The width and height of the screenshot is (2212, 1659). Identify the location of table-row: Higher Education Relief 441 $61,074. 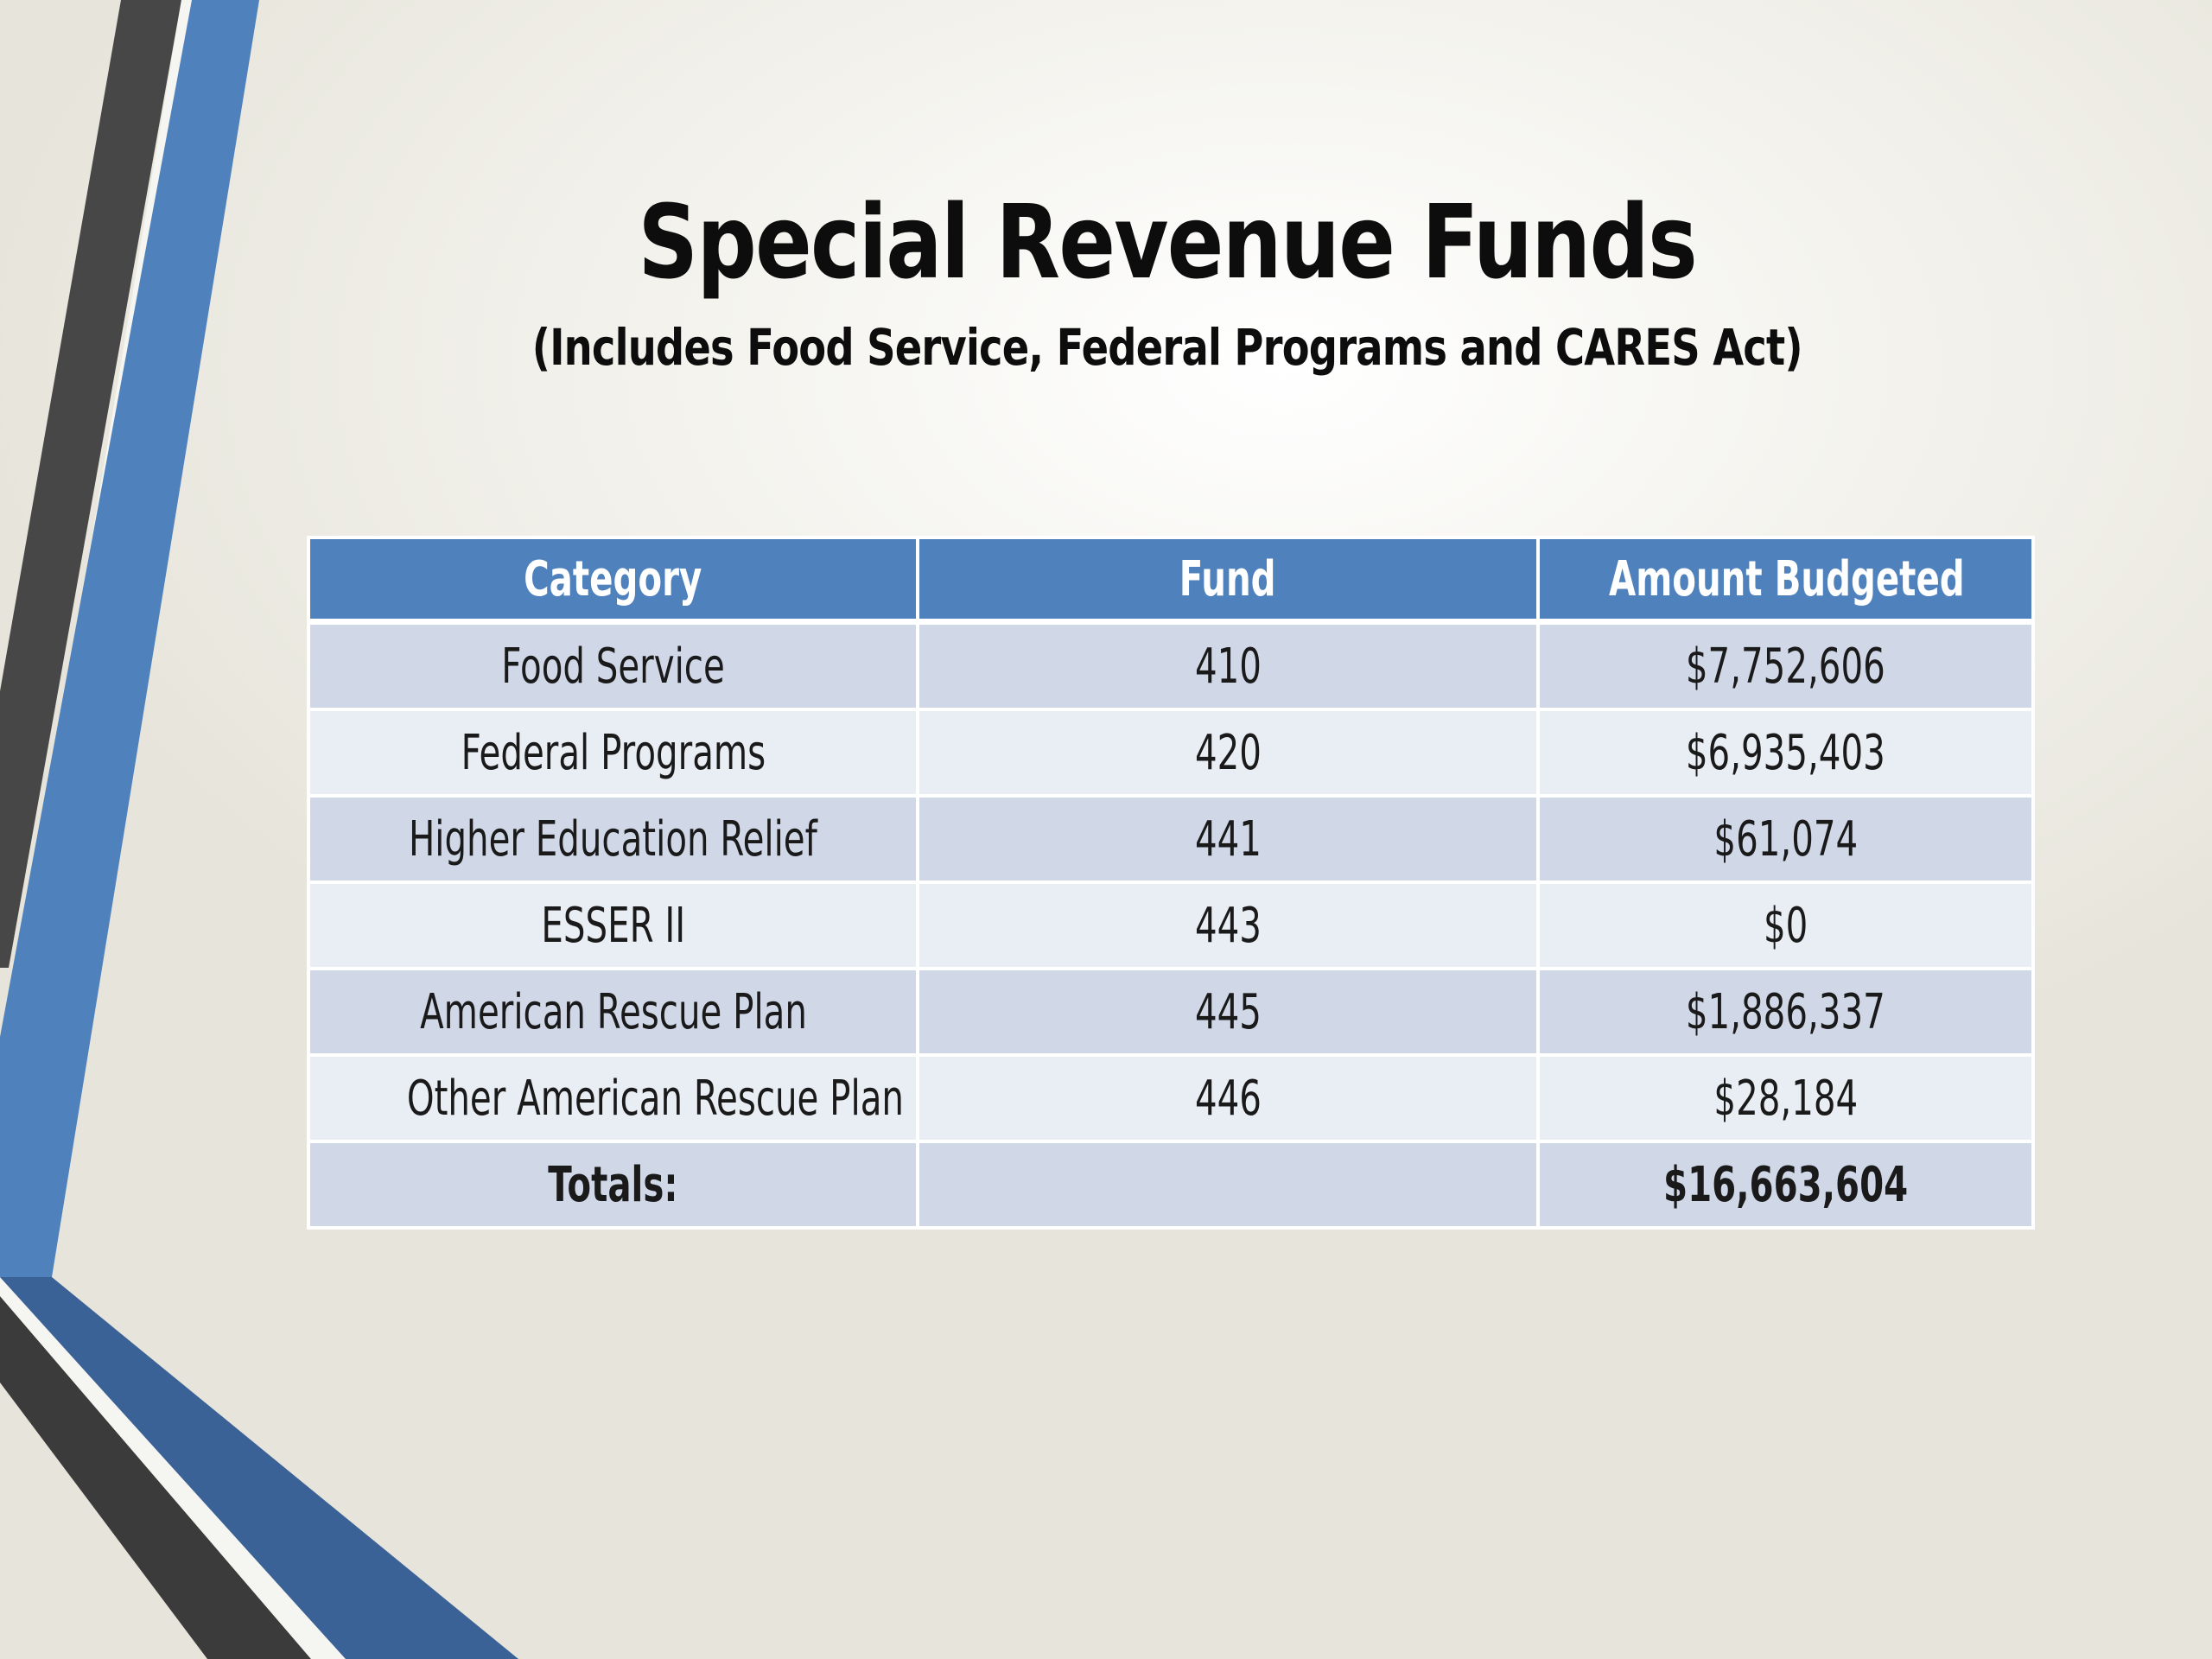
(1171, 839).